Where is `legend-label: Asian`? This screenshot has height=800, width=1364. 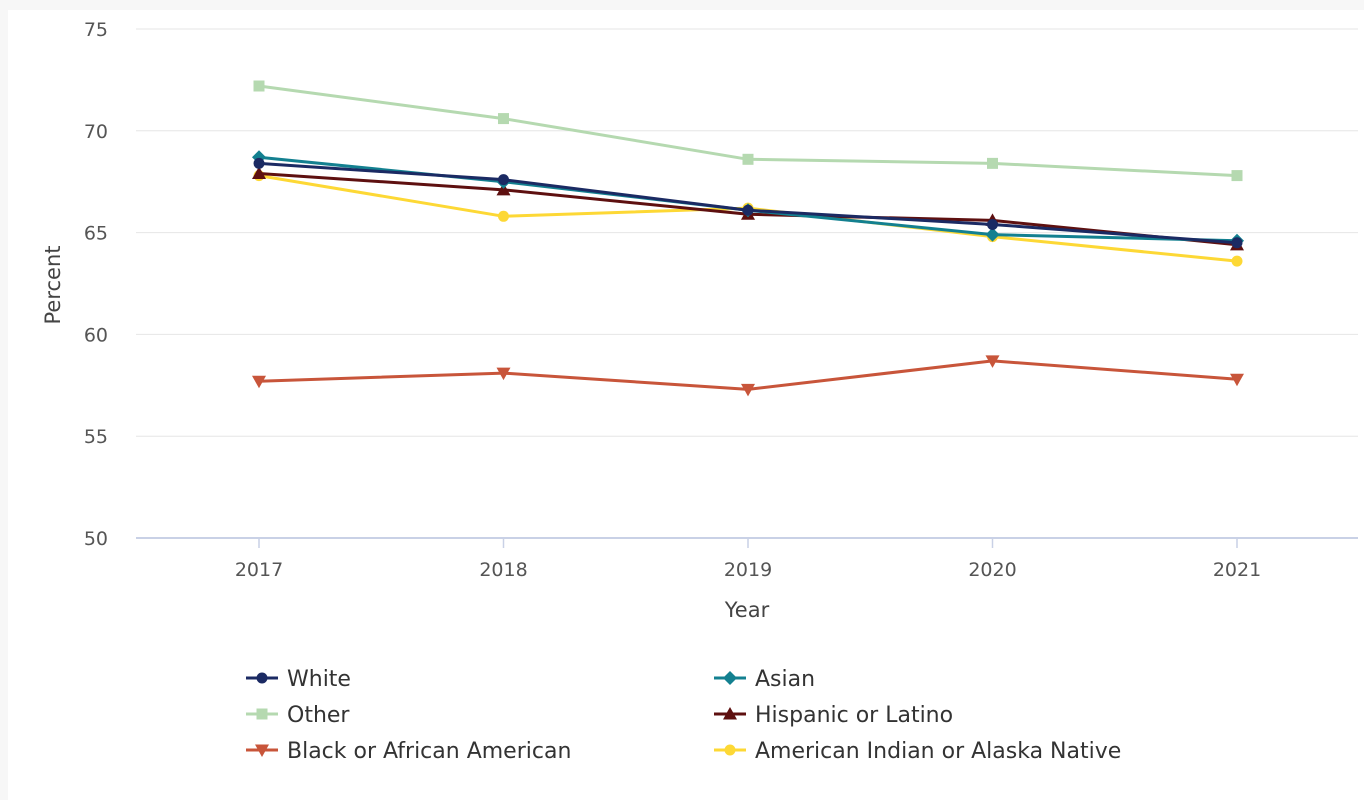 legend-label: Asian is located at coordinates (785, 679).